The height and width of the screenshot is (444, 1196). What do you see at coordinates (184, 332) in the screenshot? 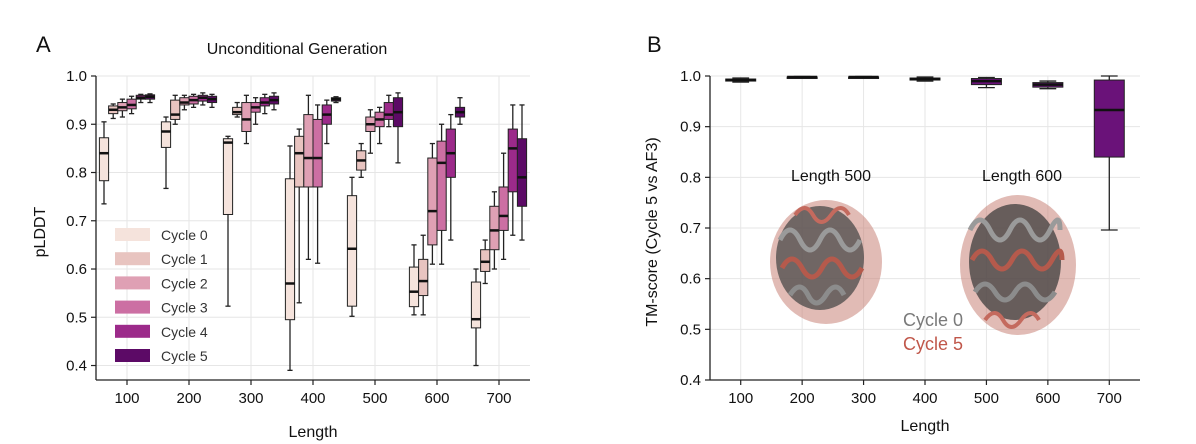
I see `legend-label-cycle-4: Cycle 4` at bounding box center [184, 332].